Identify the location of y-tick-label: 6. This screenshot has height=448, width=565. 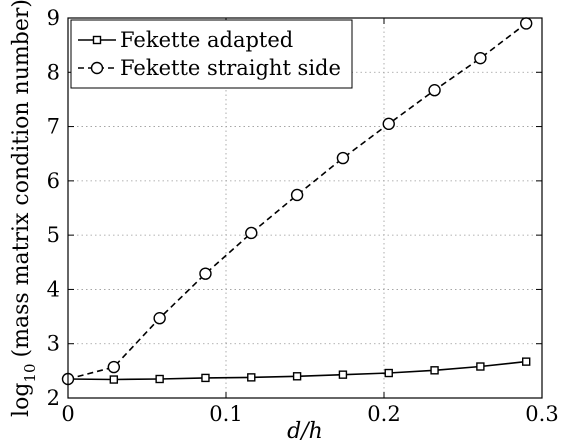
(53, 181).